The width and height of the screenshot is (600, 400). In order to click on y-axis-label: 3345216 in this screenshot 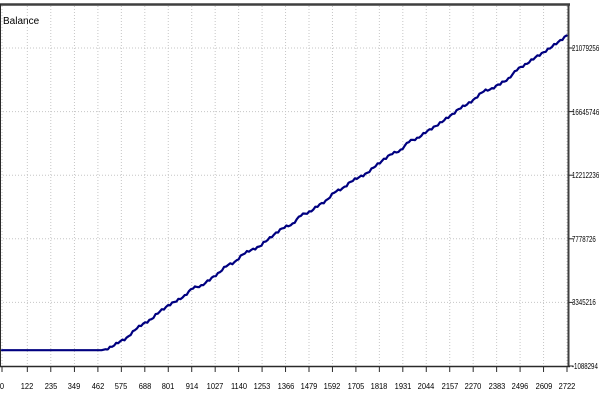, I will do `click(584, 302)`.